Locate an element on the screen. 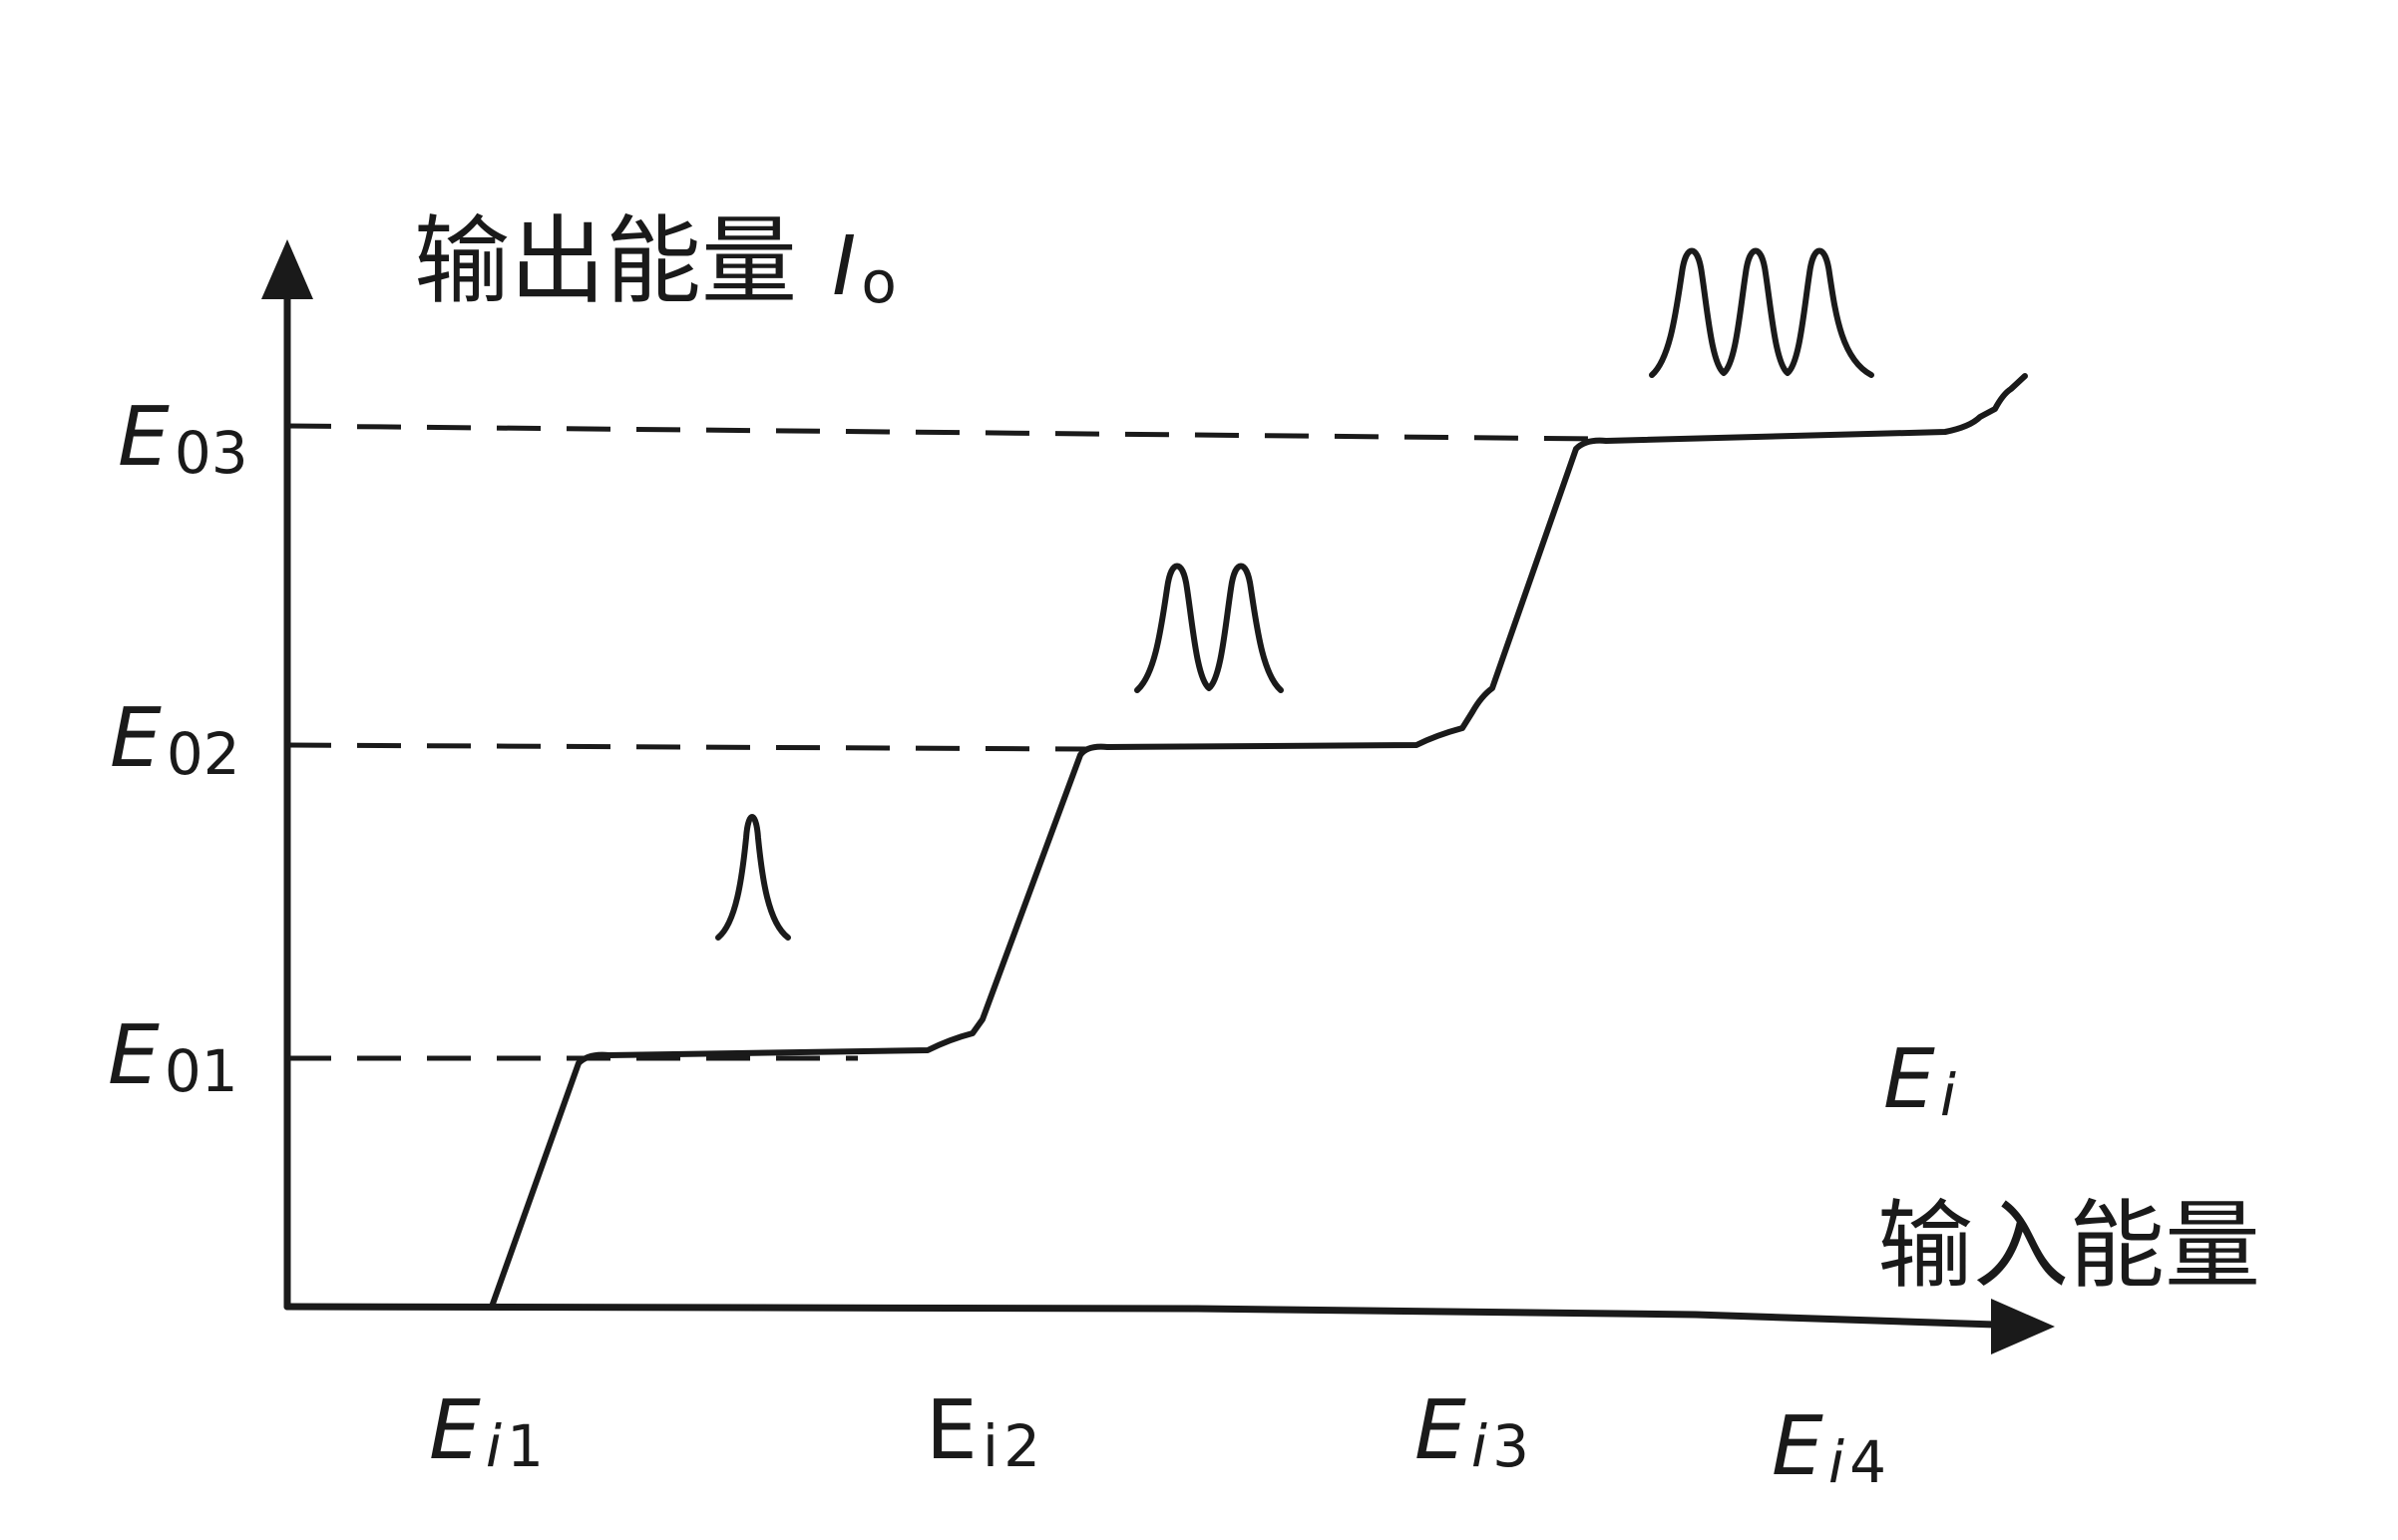 The image size is (2398, 1540). level-label-e02-sub: 02 is located at coordinates (203, 754).